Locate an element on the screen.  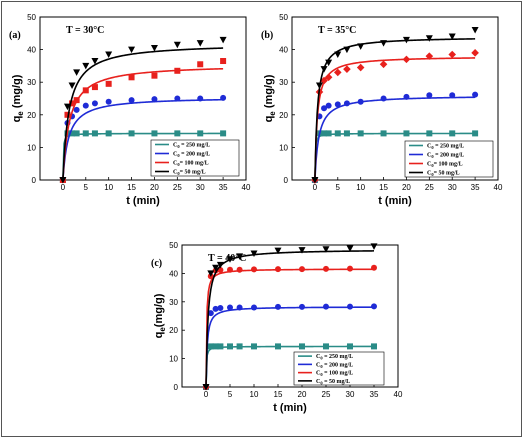
x-tick-label: 20 is located at coordinates (406, 187).